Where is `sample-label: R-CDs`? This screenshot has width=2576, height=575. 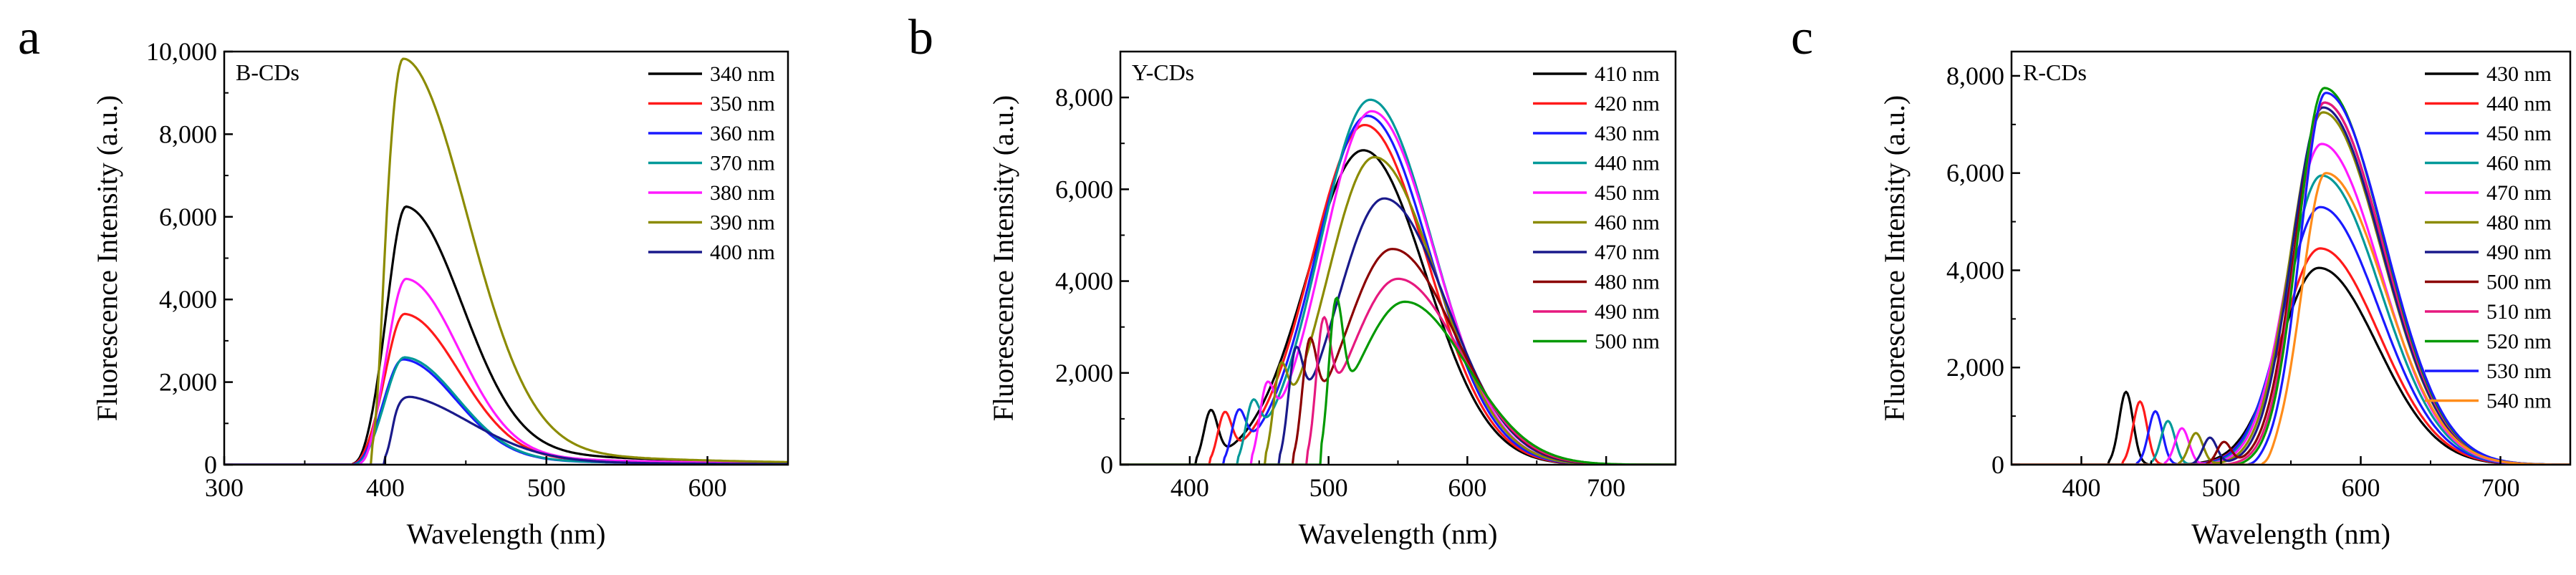 sample-label: R-CDs is located at coordinates (2055, 72).